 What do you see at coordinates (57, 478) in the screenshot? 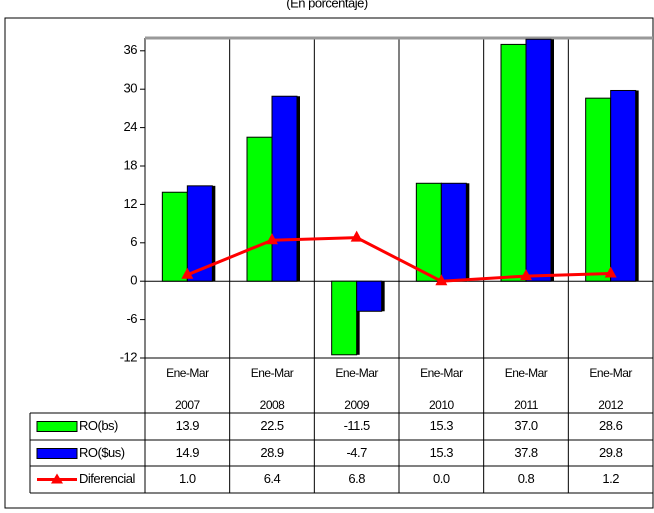
I see `legend-marker` at bounding box center [57, 478].